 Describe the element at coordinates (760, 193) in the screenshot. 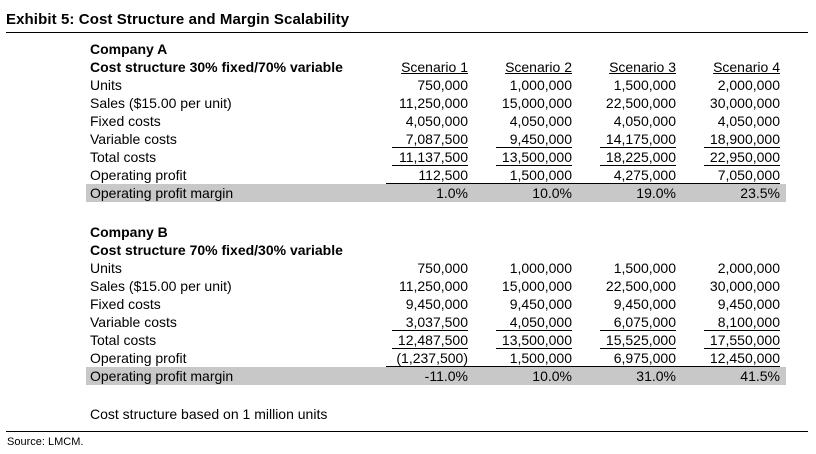

I see `table-cell: 23.5%` at that location.